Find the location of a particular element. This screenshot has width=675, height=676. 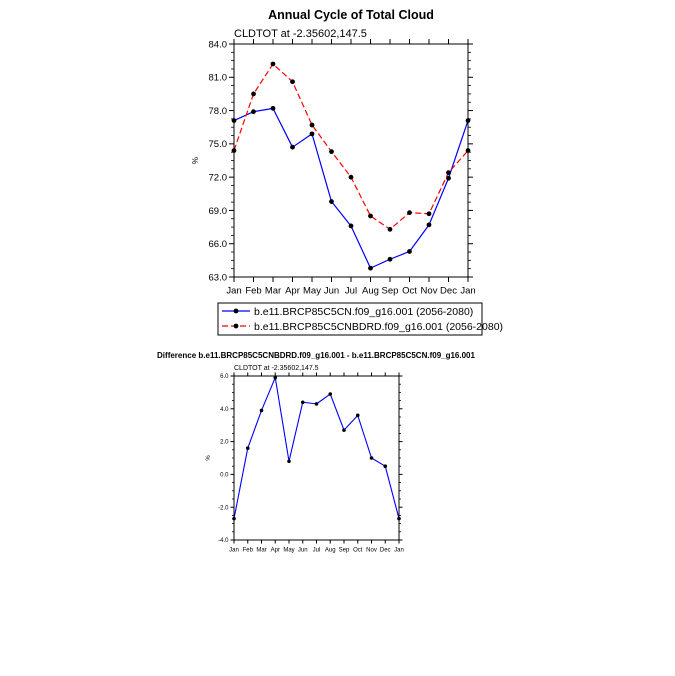

chart1-title: Annual Cycle of Total Cloud is located at coordinates (351, 15).